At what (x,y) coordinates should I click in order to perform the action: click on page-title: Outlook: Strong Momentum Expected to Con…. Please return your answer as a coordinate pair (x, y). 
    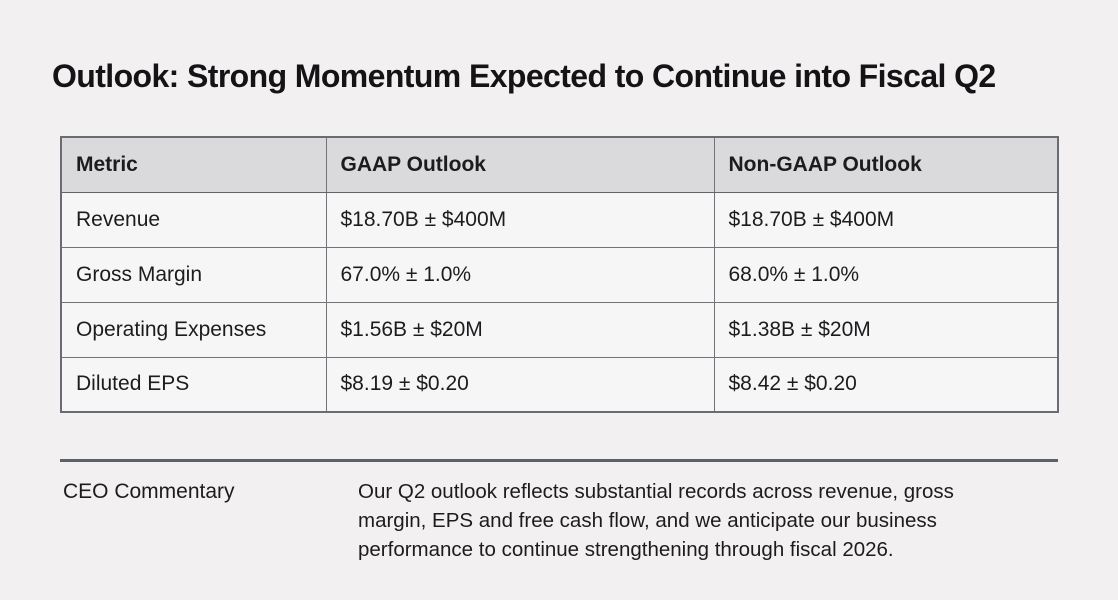
    Looking at the image, I should click on (524, 76).